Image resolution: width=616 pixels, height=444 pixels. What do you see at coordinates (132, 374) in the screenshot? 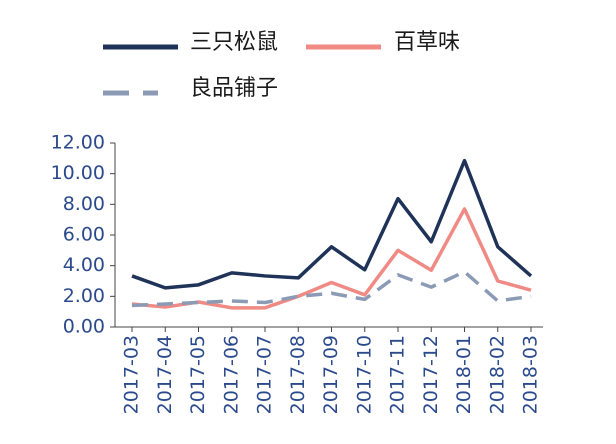
I see `x-tick-label: 2017-03` at bounding box center [132, 374].